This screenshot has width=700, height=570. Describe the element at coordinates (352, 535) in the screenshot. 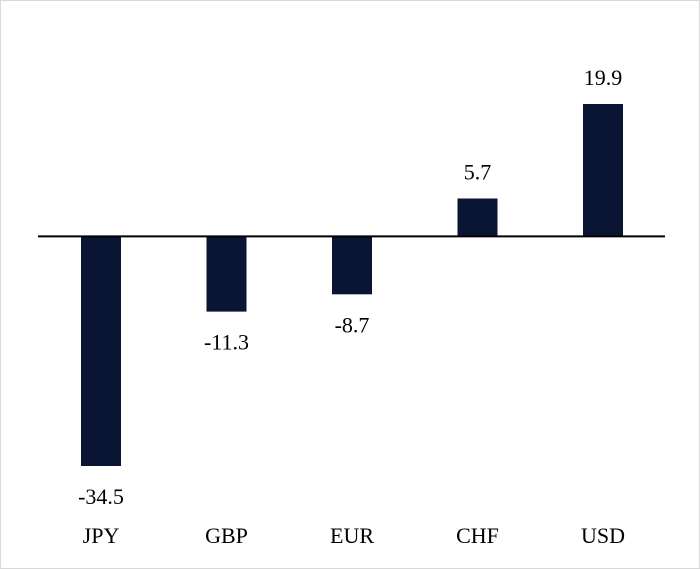

I see `category-label-eur: EUR` at that location.